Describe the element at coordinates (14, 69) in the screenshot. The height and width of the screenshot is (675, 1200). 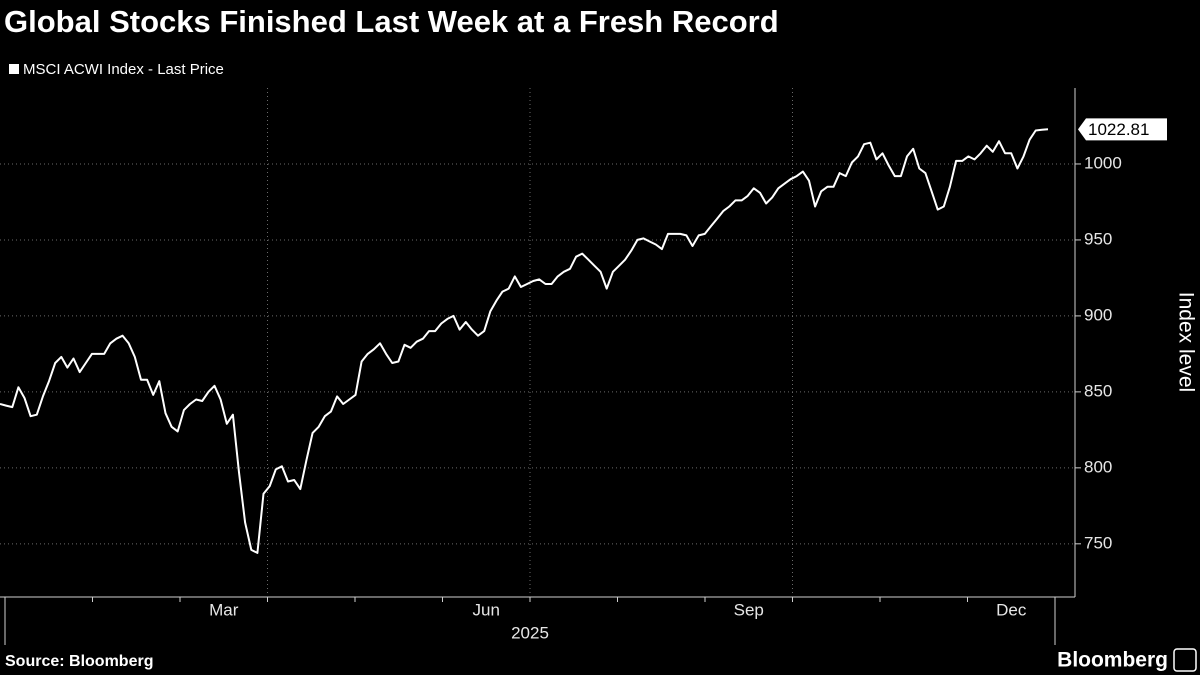
I see `legend-swatch` at that location.